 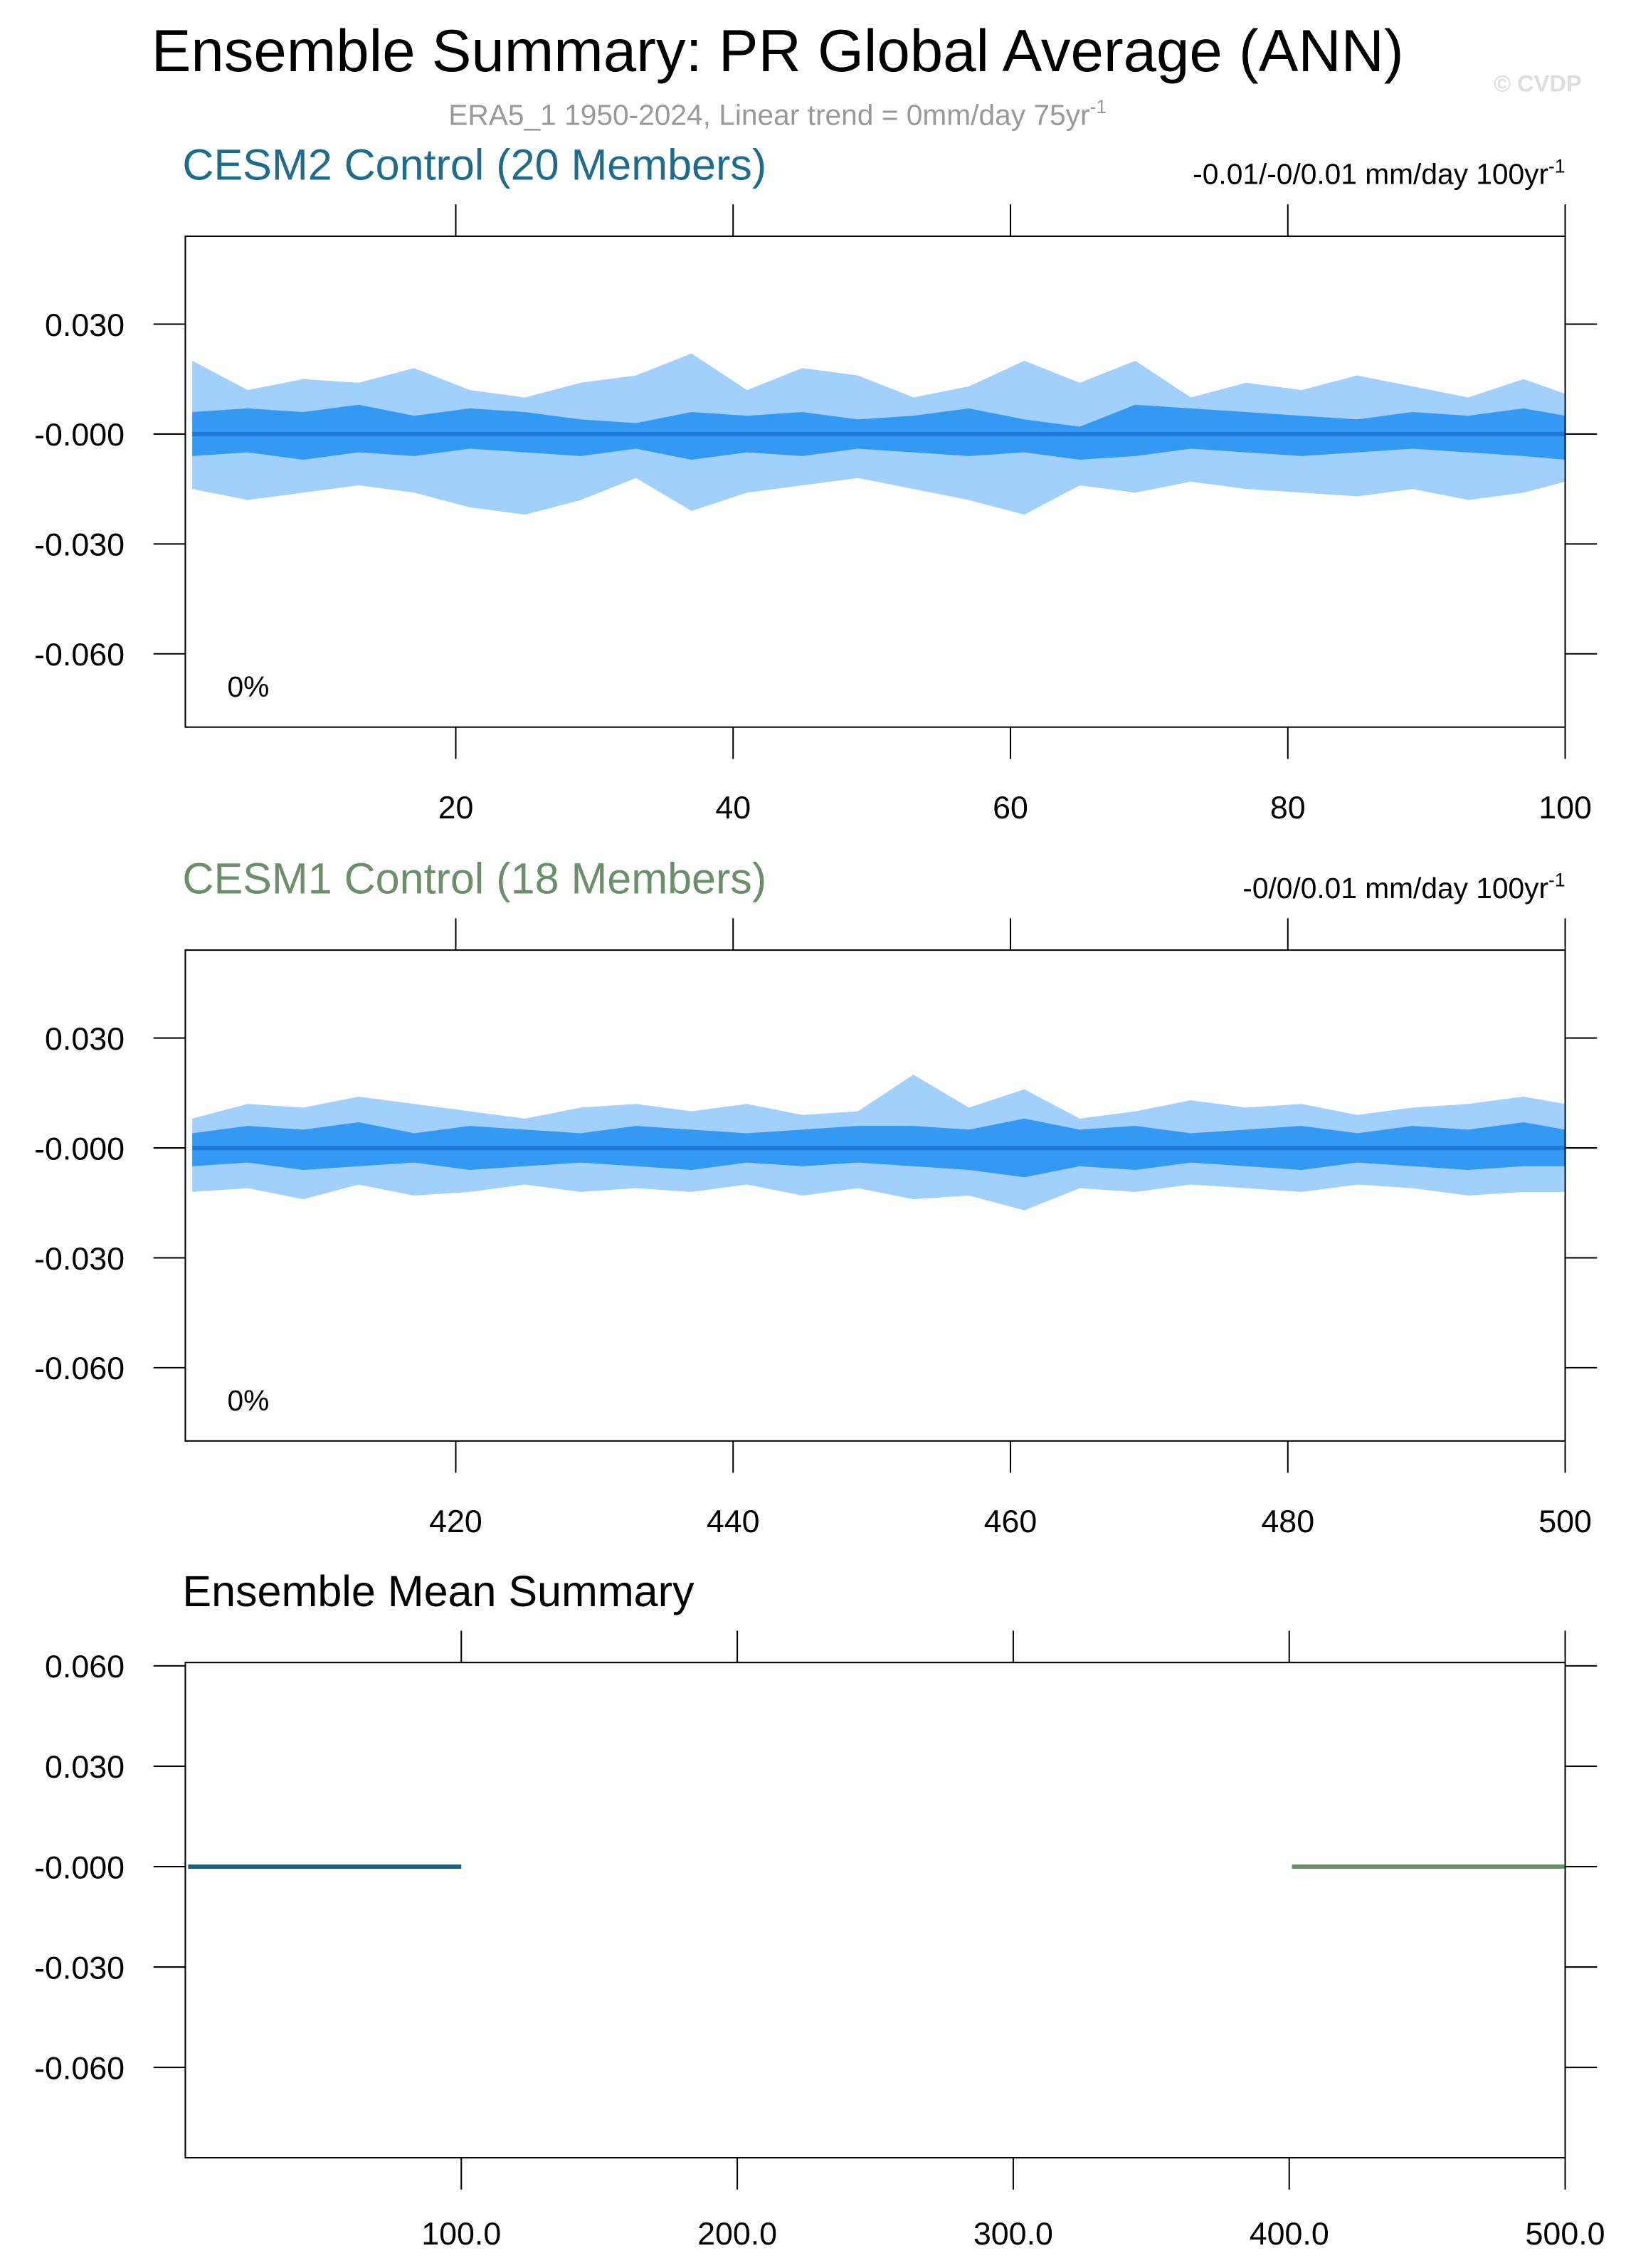 What do you see at coordinates (438, 1591) in the screenshot?
I see `panel-title: Ensemble Mean Summary` at bounding box center [438, 1591].